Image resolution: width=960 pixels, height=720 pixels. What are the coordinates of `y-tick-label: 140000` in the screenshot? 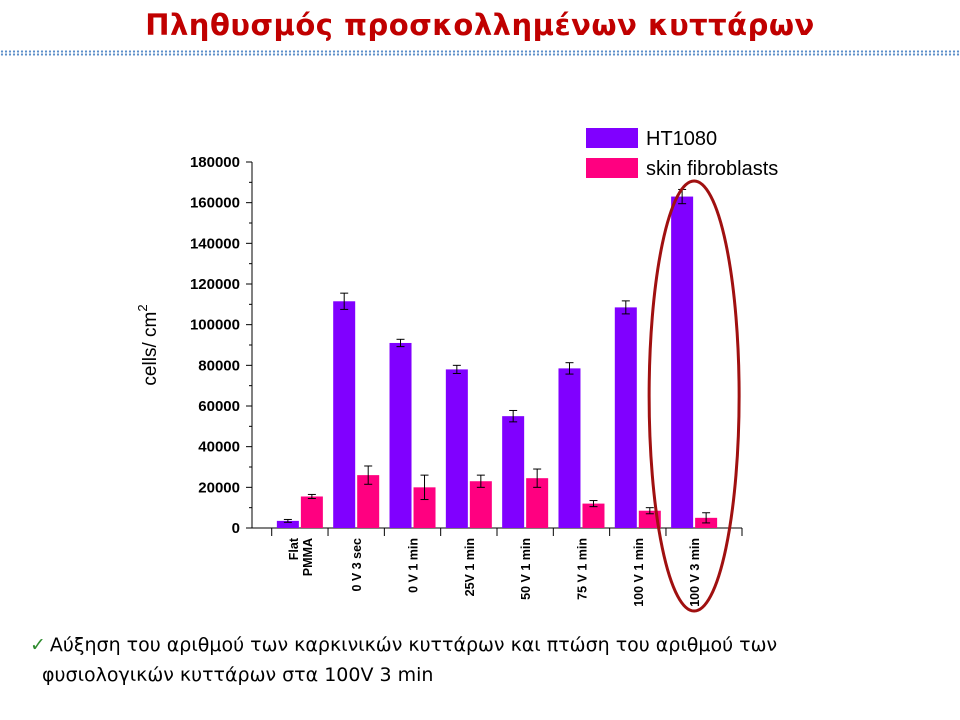 It's located at (215, 243).